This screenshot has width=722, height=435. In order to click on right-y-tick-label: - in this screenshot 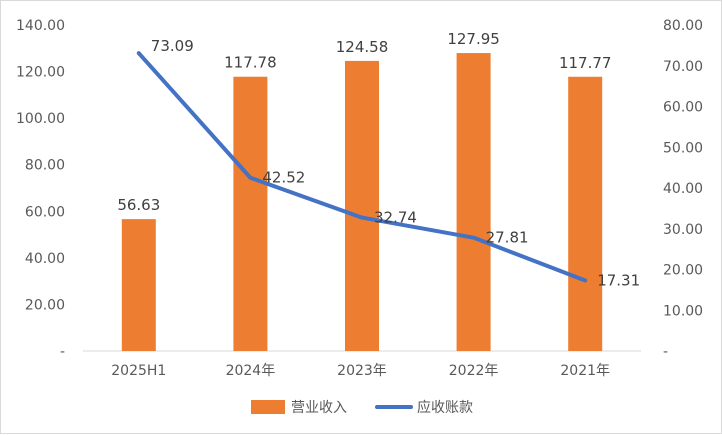, I will do `click(665, 352)`.